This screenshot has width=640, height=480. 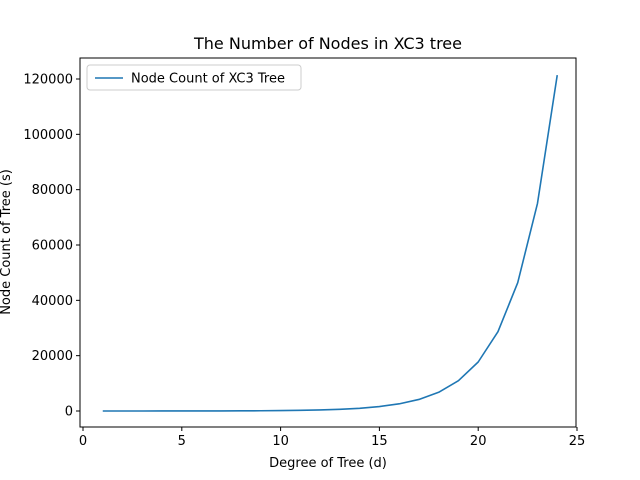 What do you see at coordinates (83, 441) in the screenshot?
I see `x-tick-label: 0` at bounding box center [83, 441].